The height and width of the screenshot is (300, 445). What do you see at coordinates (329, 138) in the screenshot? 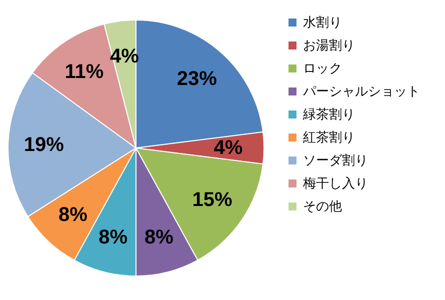
I see `legend-label: 紅茶割り` at bounding box center [329, 138].